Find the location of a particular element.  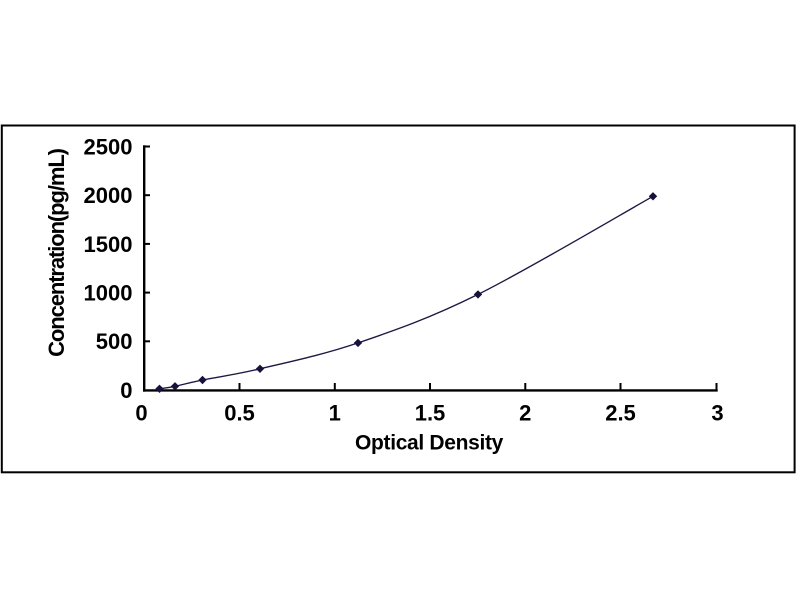

svg-text: 2 is located at coordinates (525, 413).